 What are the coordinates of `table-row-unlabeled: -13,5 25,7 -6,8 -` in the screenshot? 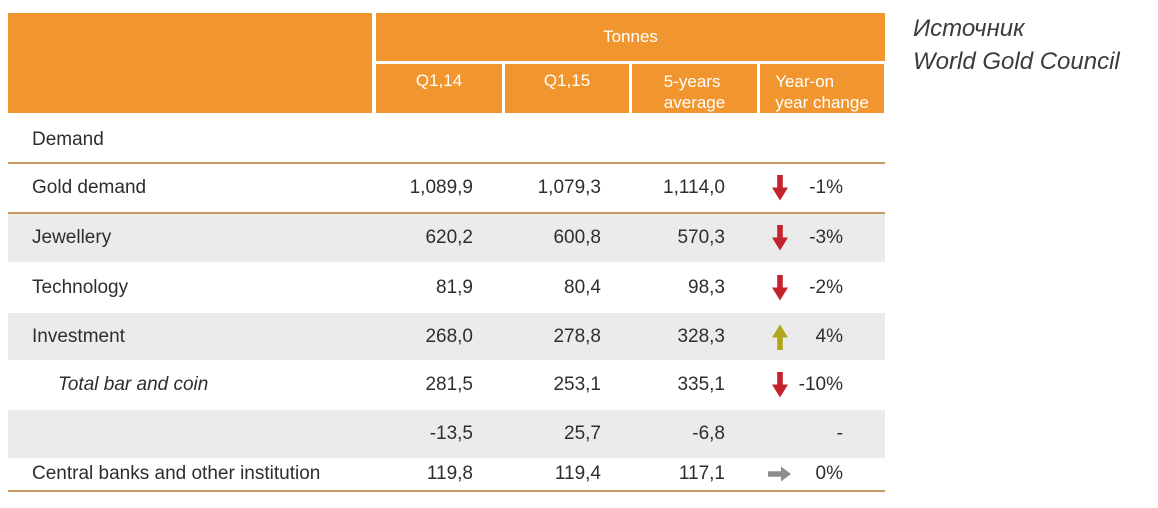 It's located at (446, 434).